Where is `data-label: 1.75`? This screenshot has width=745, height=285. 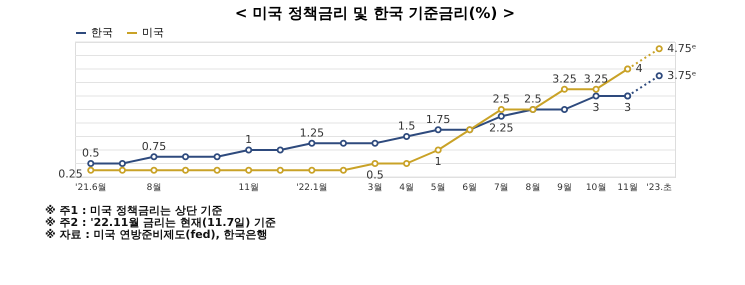 data-label: 1.75 is located at coordinates (438, 119).